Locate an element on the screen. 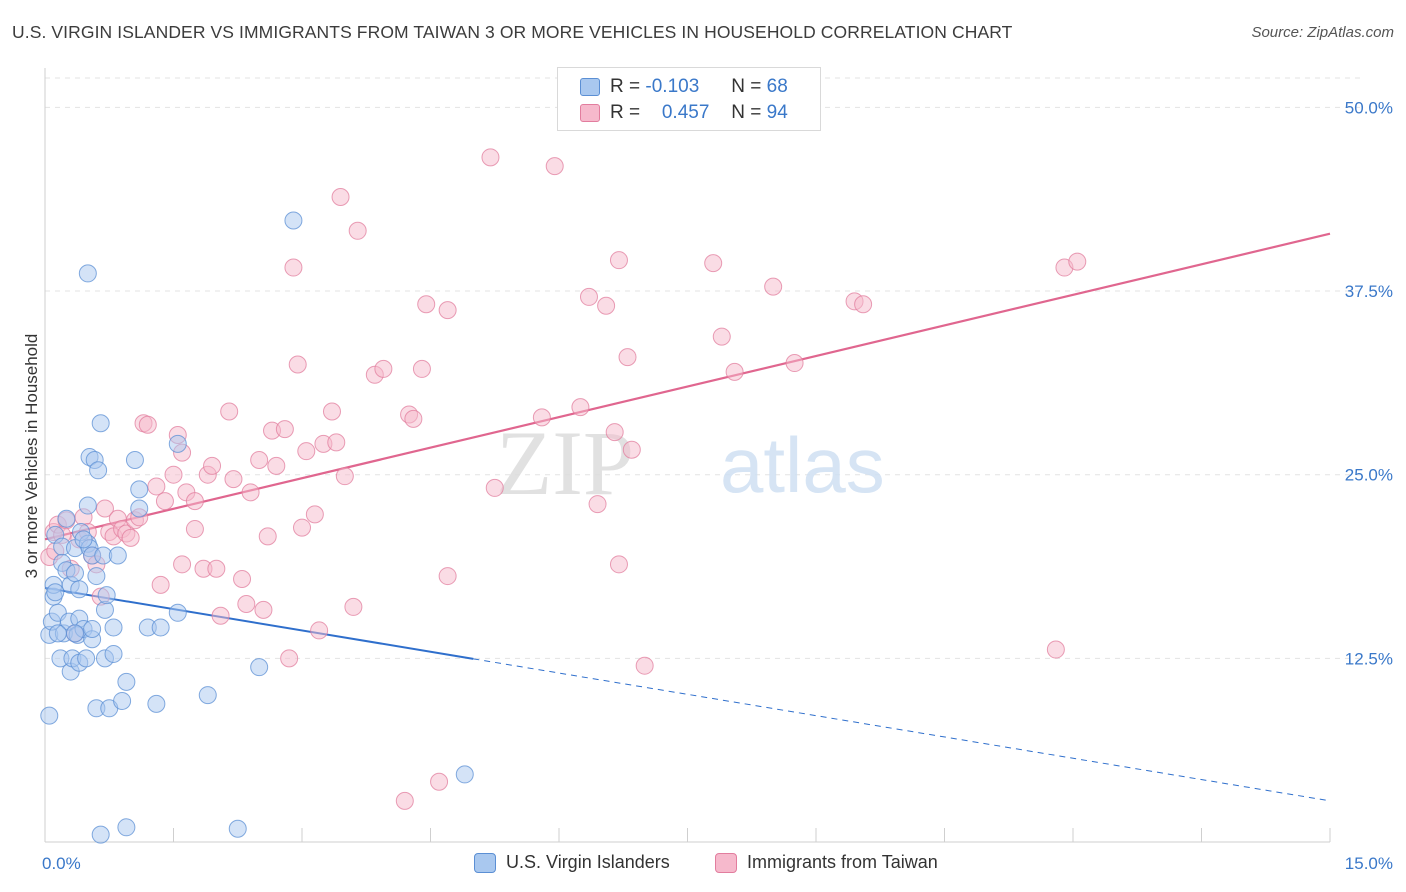  legend-item-virgin-islanders: U.S. Virgin Islanders is located at coordinates (572, 862).